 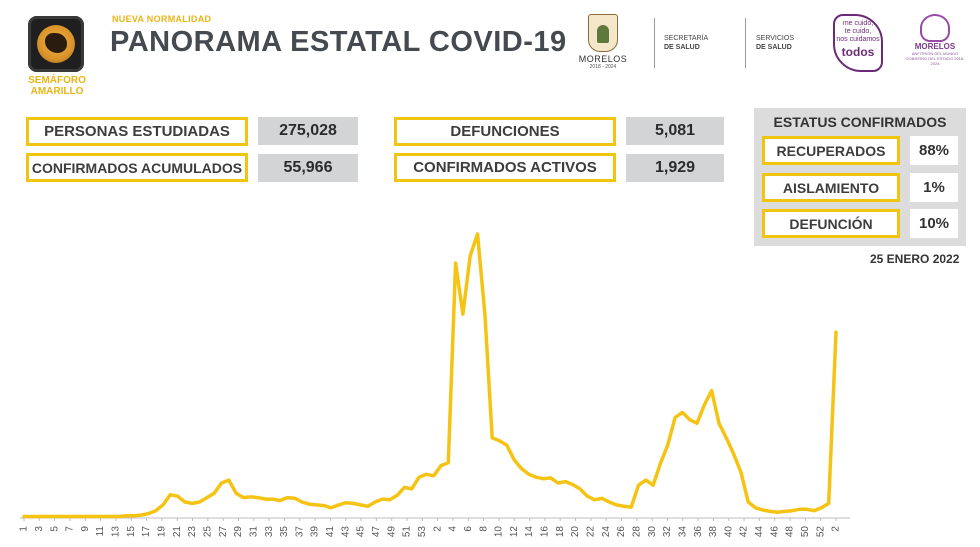 I want to click on page-subtitle: NUEVA NORMALIDAD, so click(x=162, y=19).